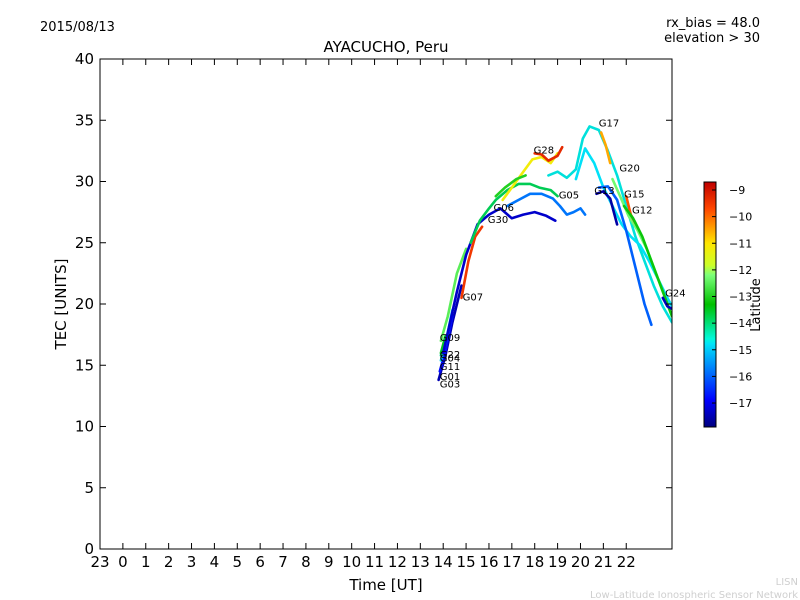  What do you see at coordinates (712, 38) in the screenshot?
I see `elevation-label: elevation > 30` at bounding box center [712, 38].